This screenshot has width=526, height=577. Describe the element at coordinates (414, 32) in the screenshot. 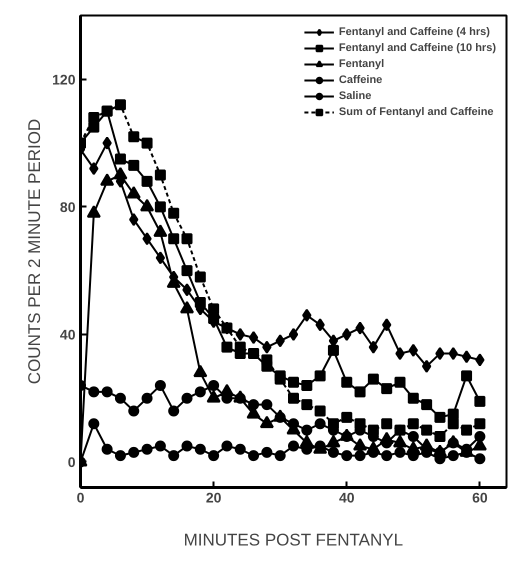

I see `legend-label: Fentanyl and Caffeine (4 hrs)` at that location.